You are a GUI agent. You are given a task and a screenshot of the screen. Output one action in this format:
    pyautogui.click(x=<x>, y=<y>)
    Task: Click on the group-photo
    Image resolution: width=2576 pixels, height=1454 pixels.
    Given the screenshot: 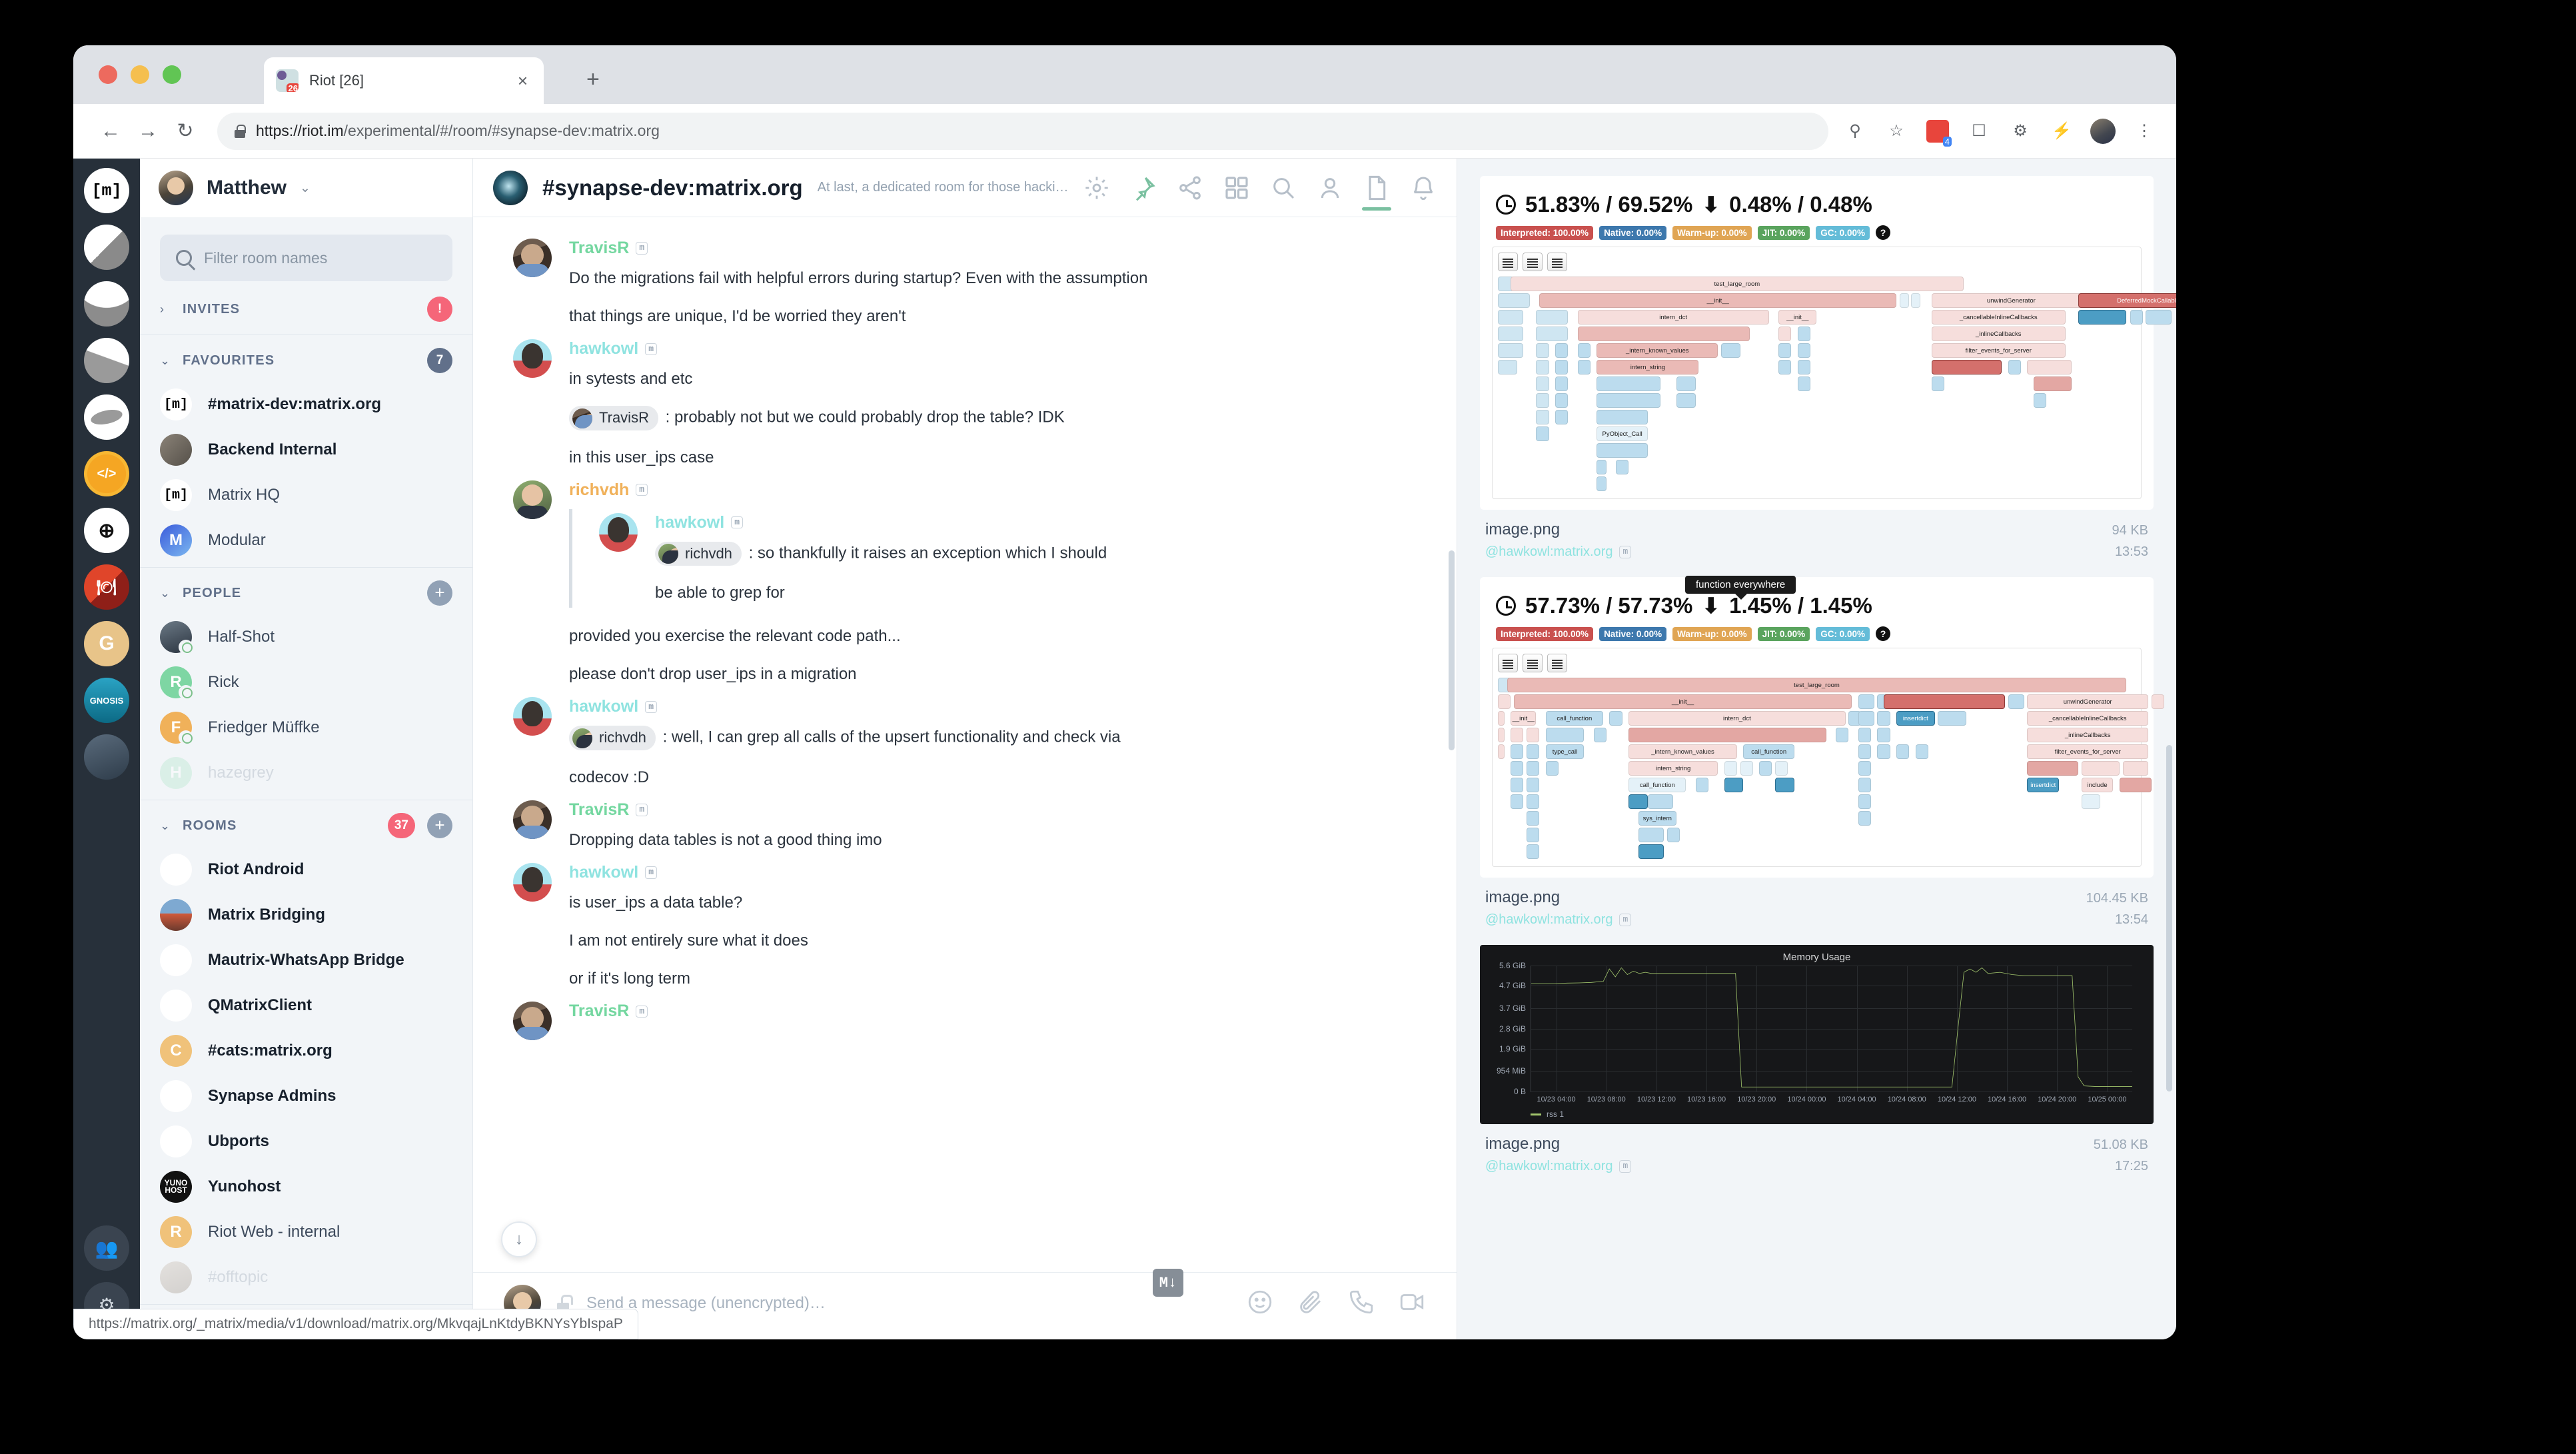 What is the action you would take?
    pyautogui.click(x=107, y=757)
    